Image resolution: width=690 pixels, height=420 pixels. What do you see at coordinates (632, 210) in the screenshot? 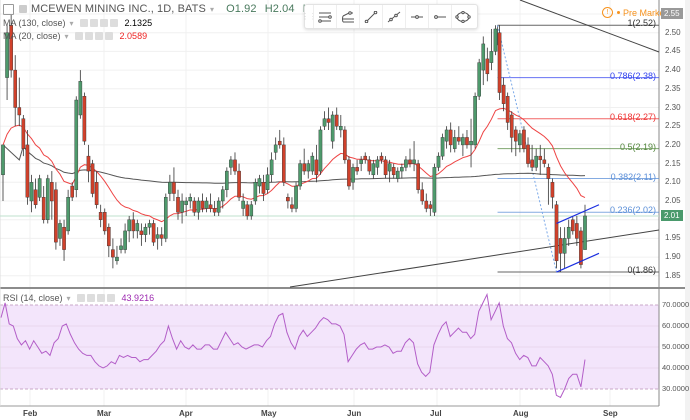
I see `fib-level-label: 0.236(2.02)` at bounding box center [632, 210].